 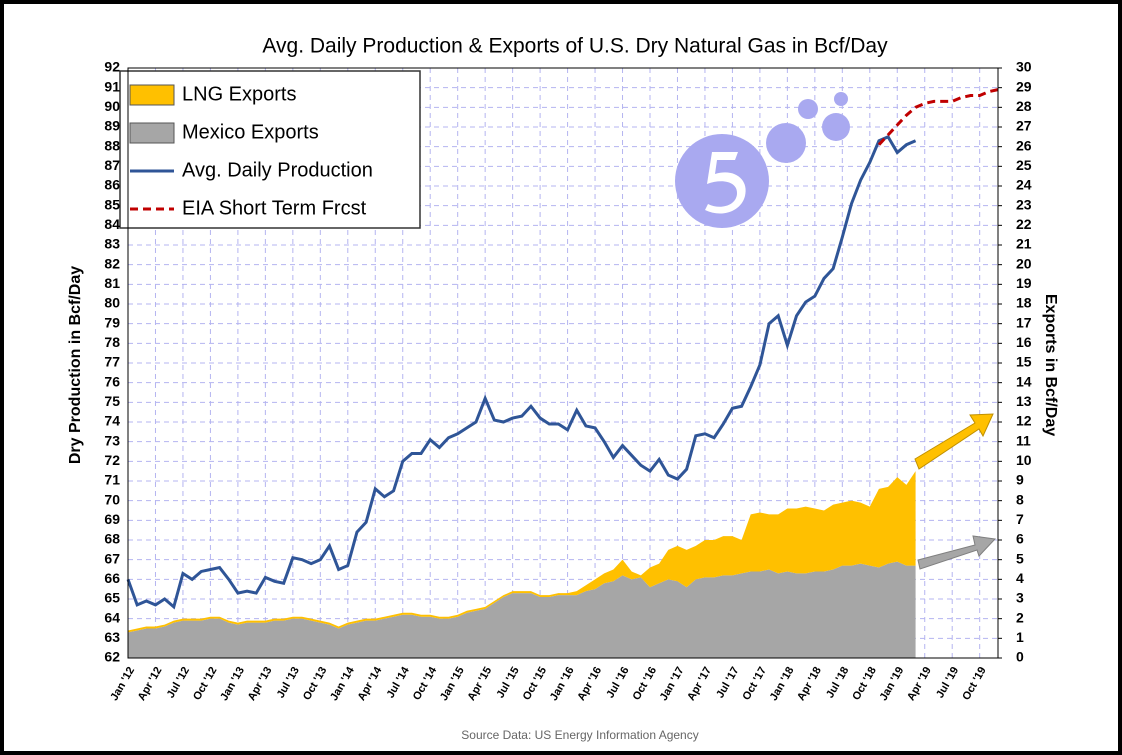 I want to click on y-tick-label: 71, so click(x=112, y=480).